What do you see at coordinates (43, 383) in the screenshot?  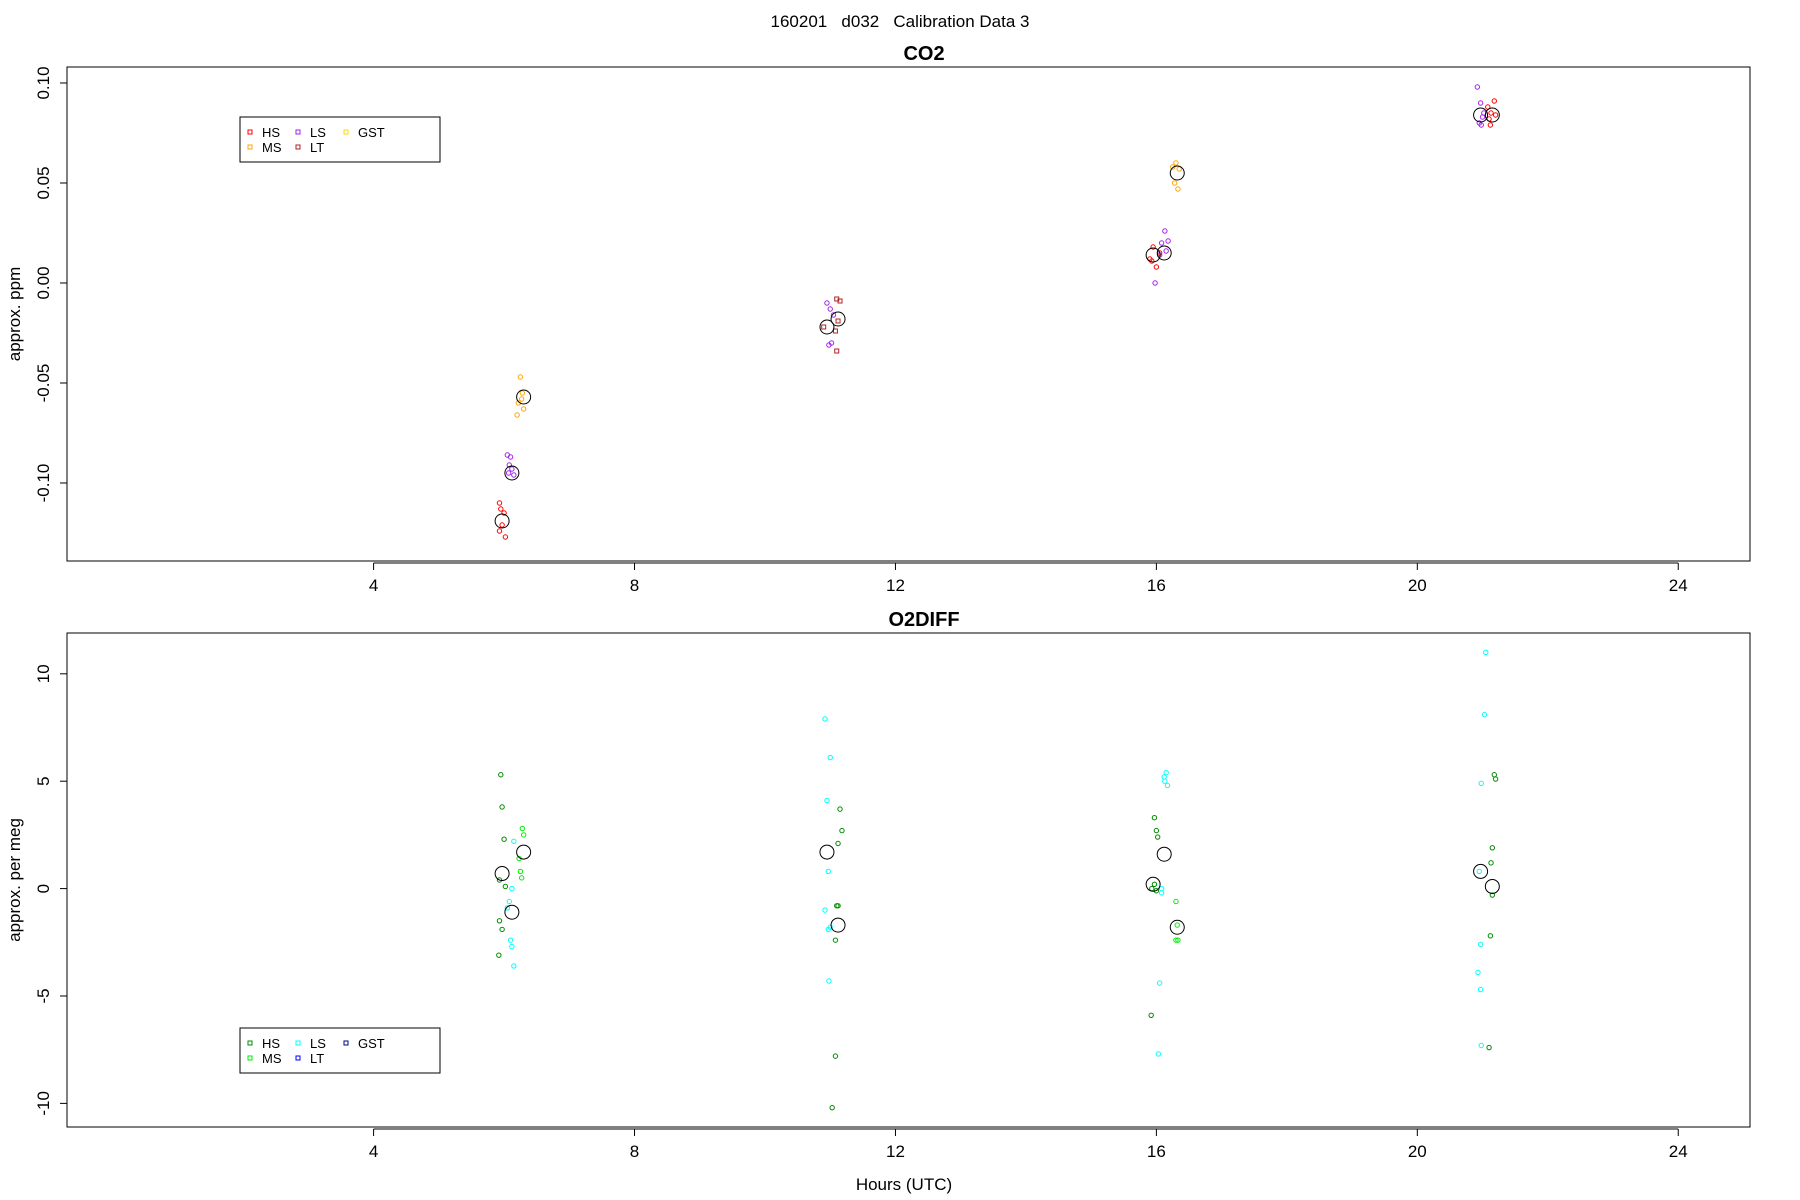 I see `co2-y-tick-label: -0.05` at bounding box center [43, 383].